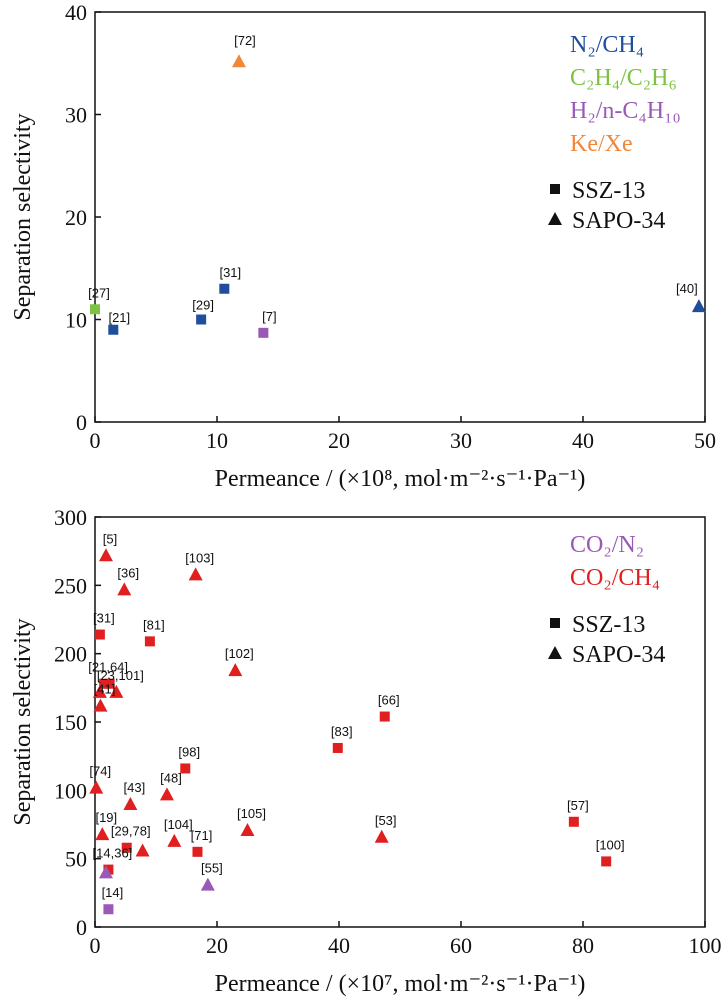  I want to click on point-annotation: [21,64], so click(108, 667).